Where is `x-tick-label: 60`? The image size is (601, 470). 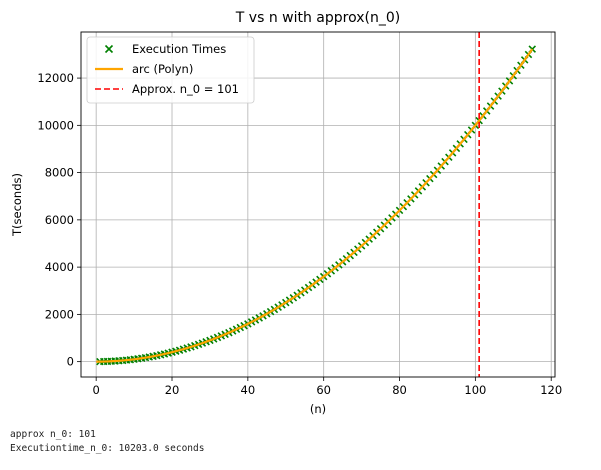 x-tick-label: 60 is located at coordinates (323, 390).